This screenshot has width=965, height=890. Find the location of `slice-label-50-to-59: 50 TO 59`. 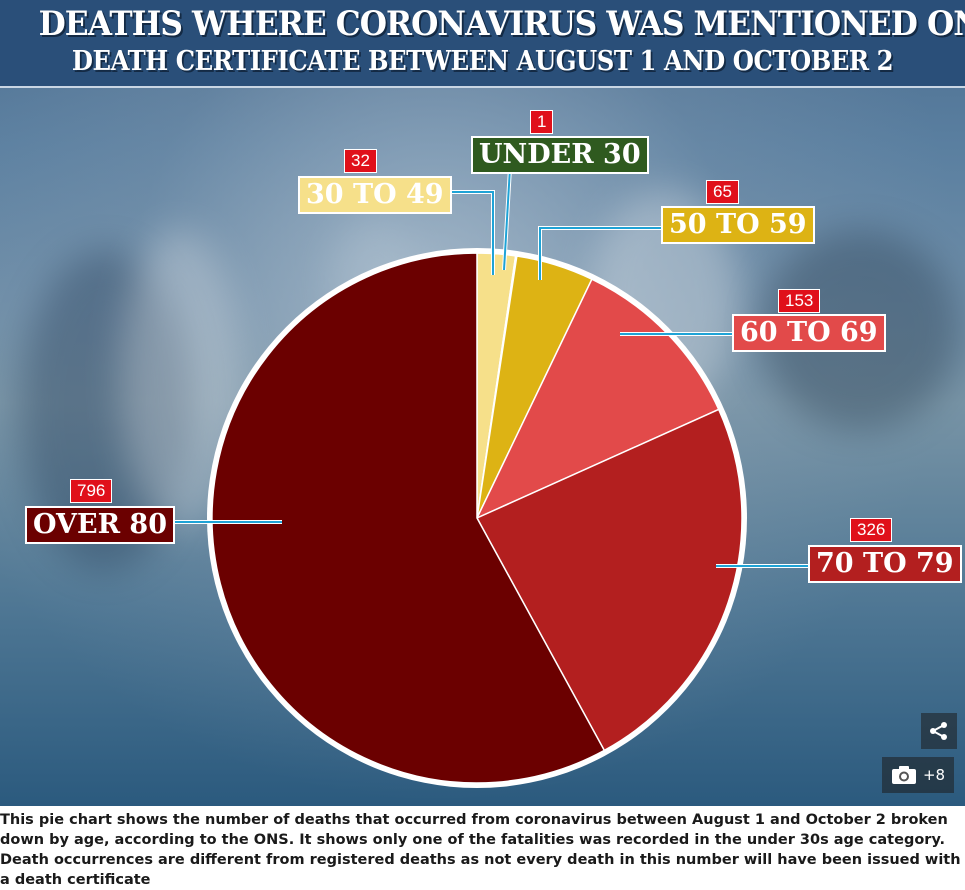

slice-label-50-to-59: 50 TO 59 is located at coordinates (738, 225).